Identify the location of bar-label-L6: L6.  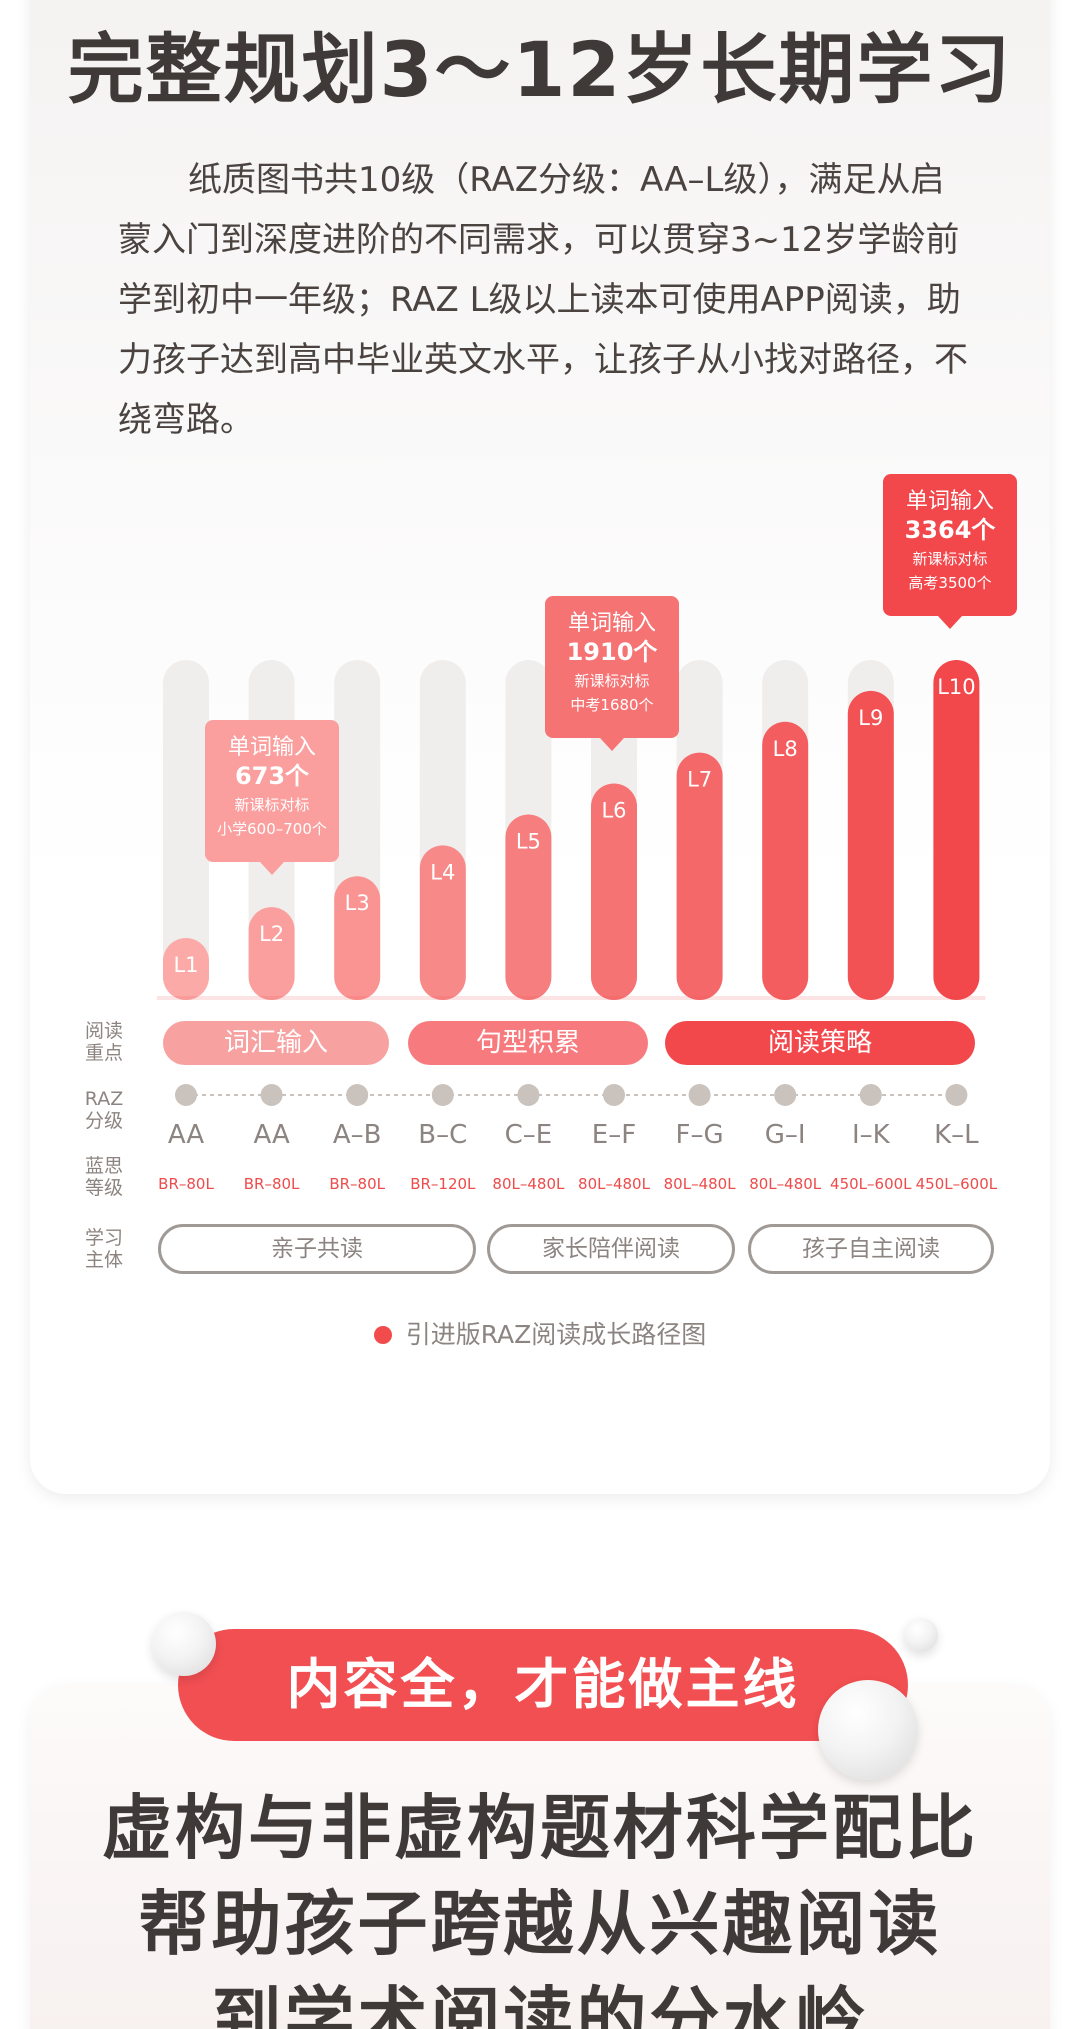
(613, 811).